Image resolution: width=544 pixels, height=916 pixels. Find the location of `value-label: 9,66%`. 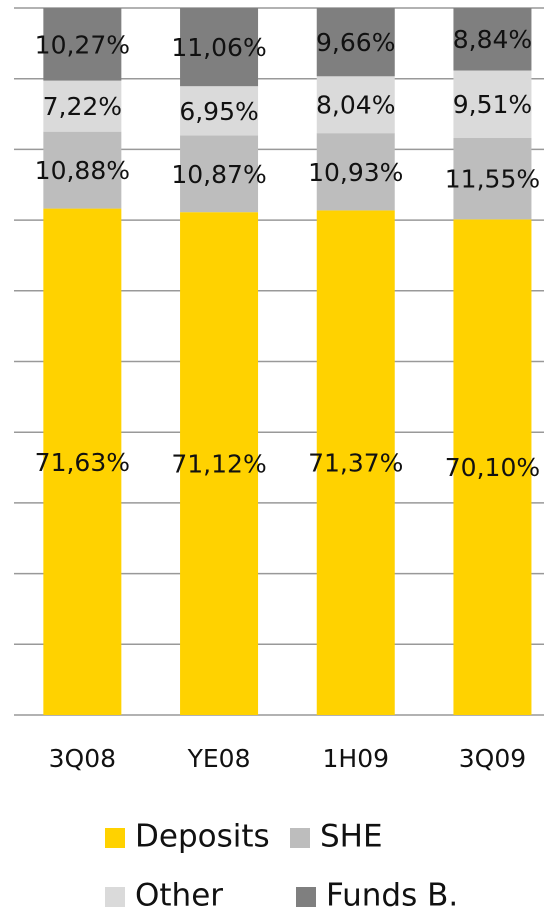

value-label: 9,66% is located at coordinates (355, 42).